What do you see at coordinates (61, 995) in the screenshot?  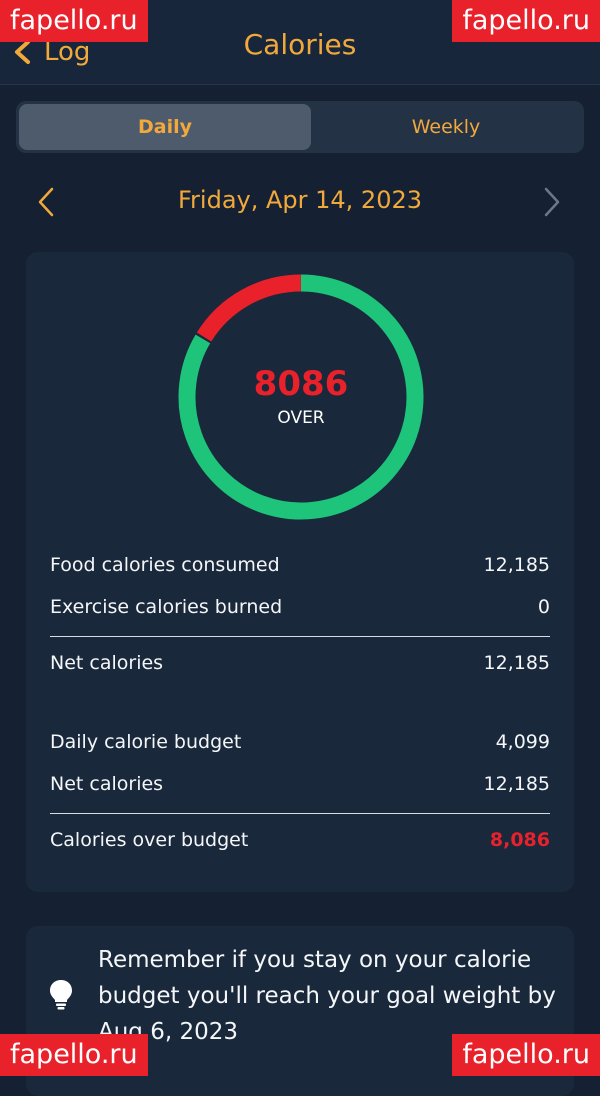 I see `lightbulb-icon` at bounding box center [61, 995].